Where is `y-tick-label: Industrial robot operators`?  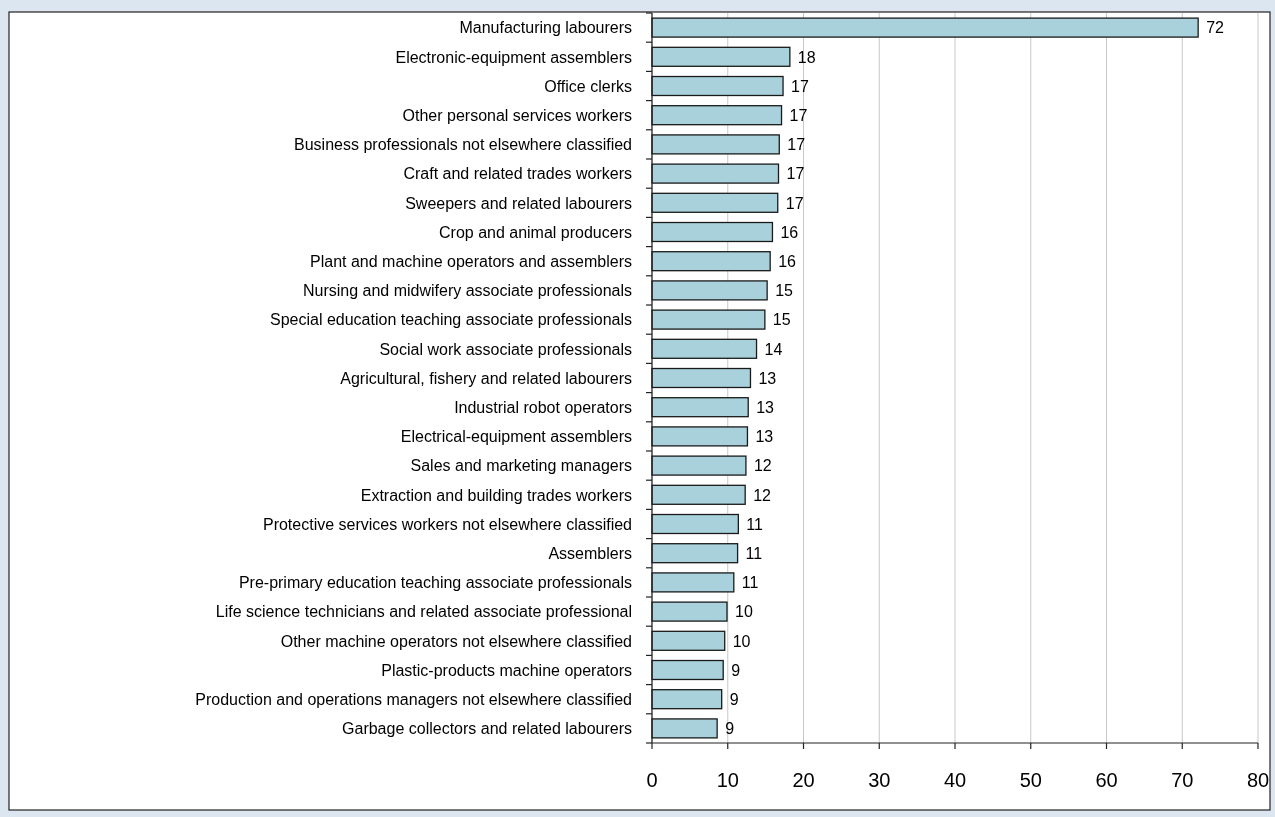 y-tick-label: Industrial robot operators is located at coordinates (543, 407).